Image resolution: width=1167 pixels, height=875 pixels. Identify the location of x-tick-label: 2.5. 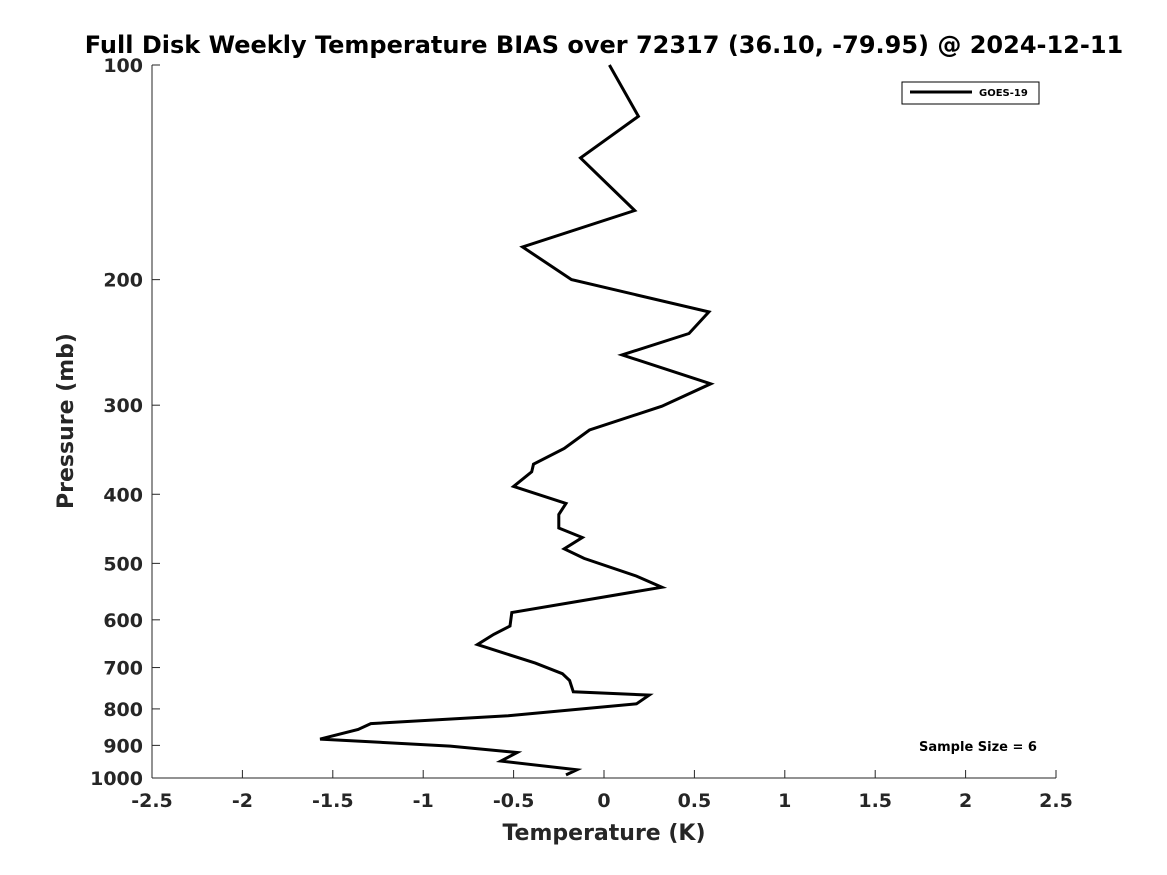
(1056, 801).